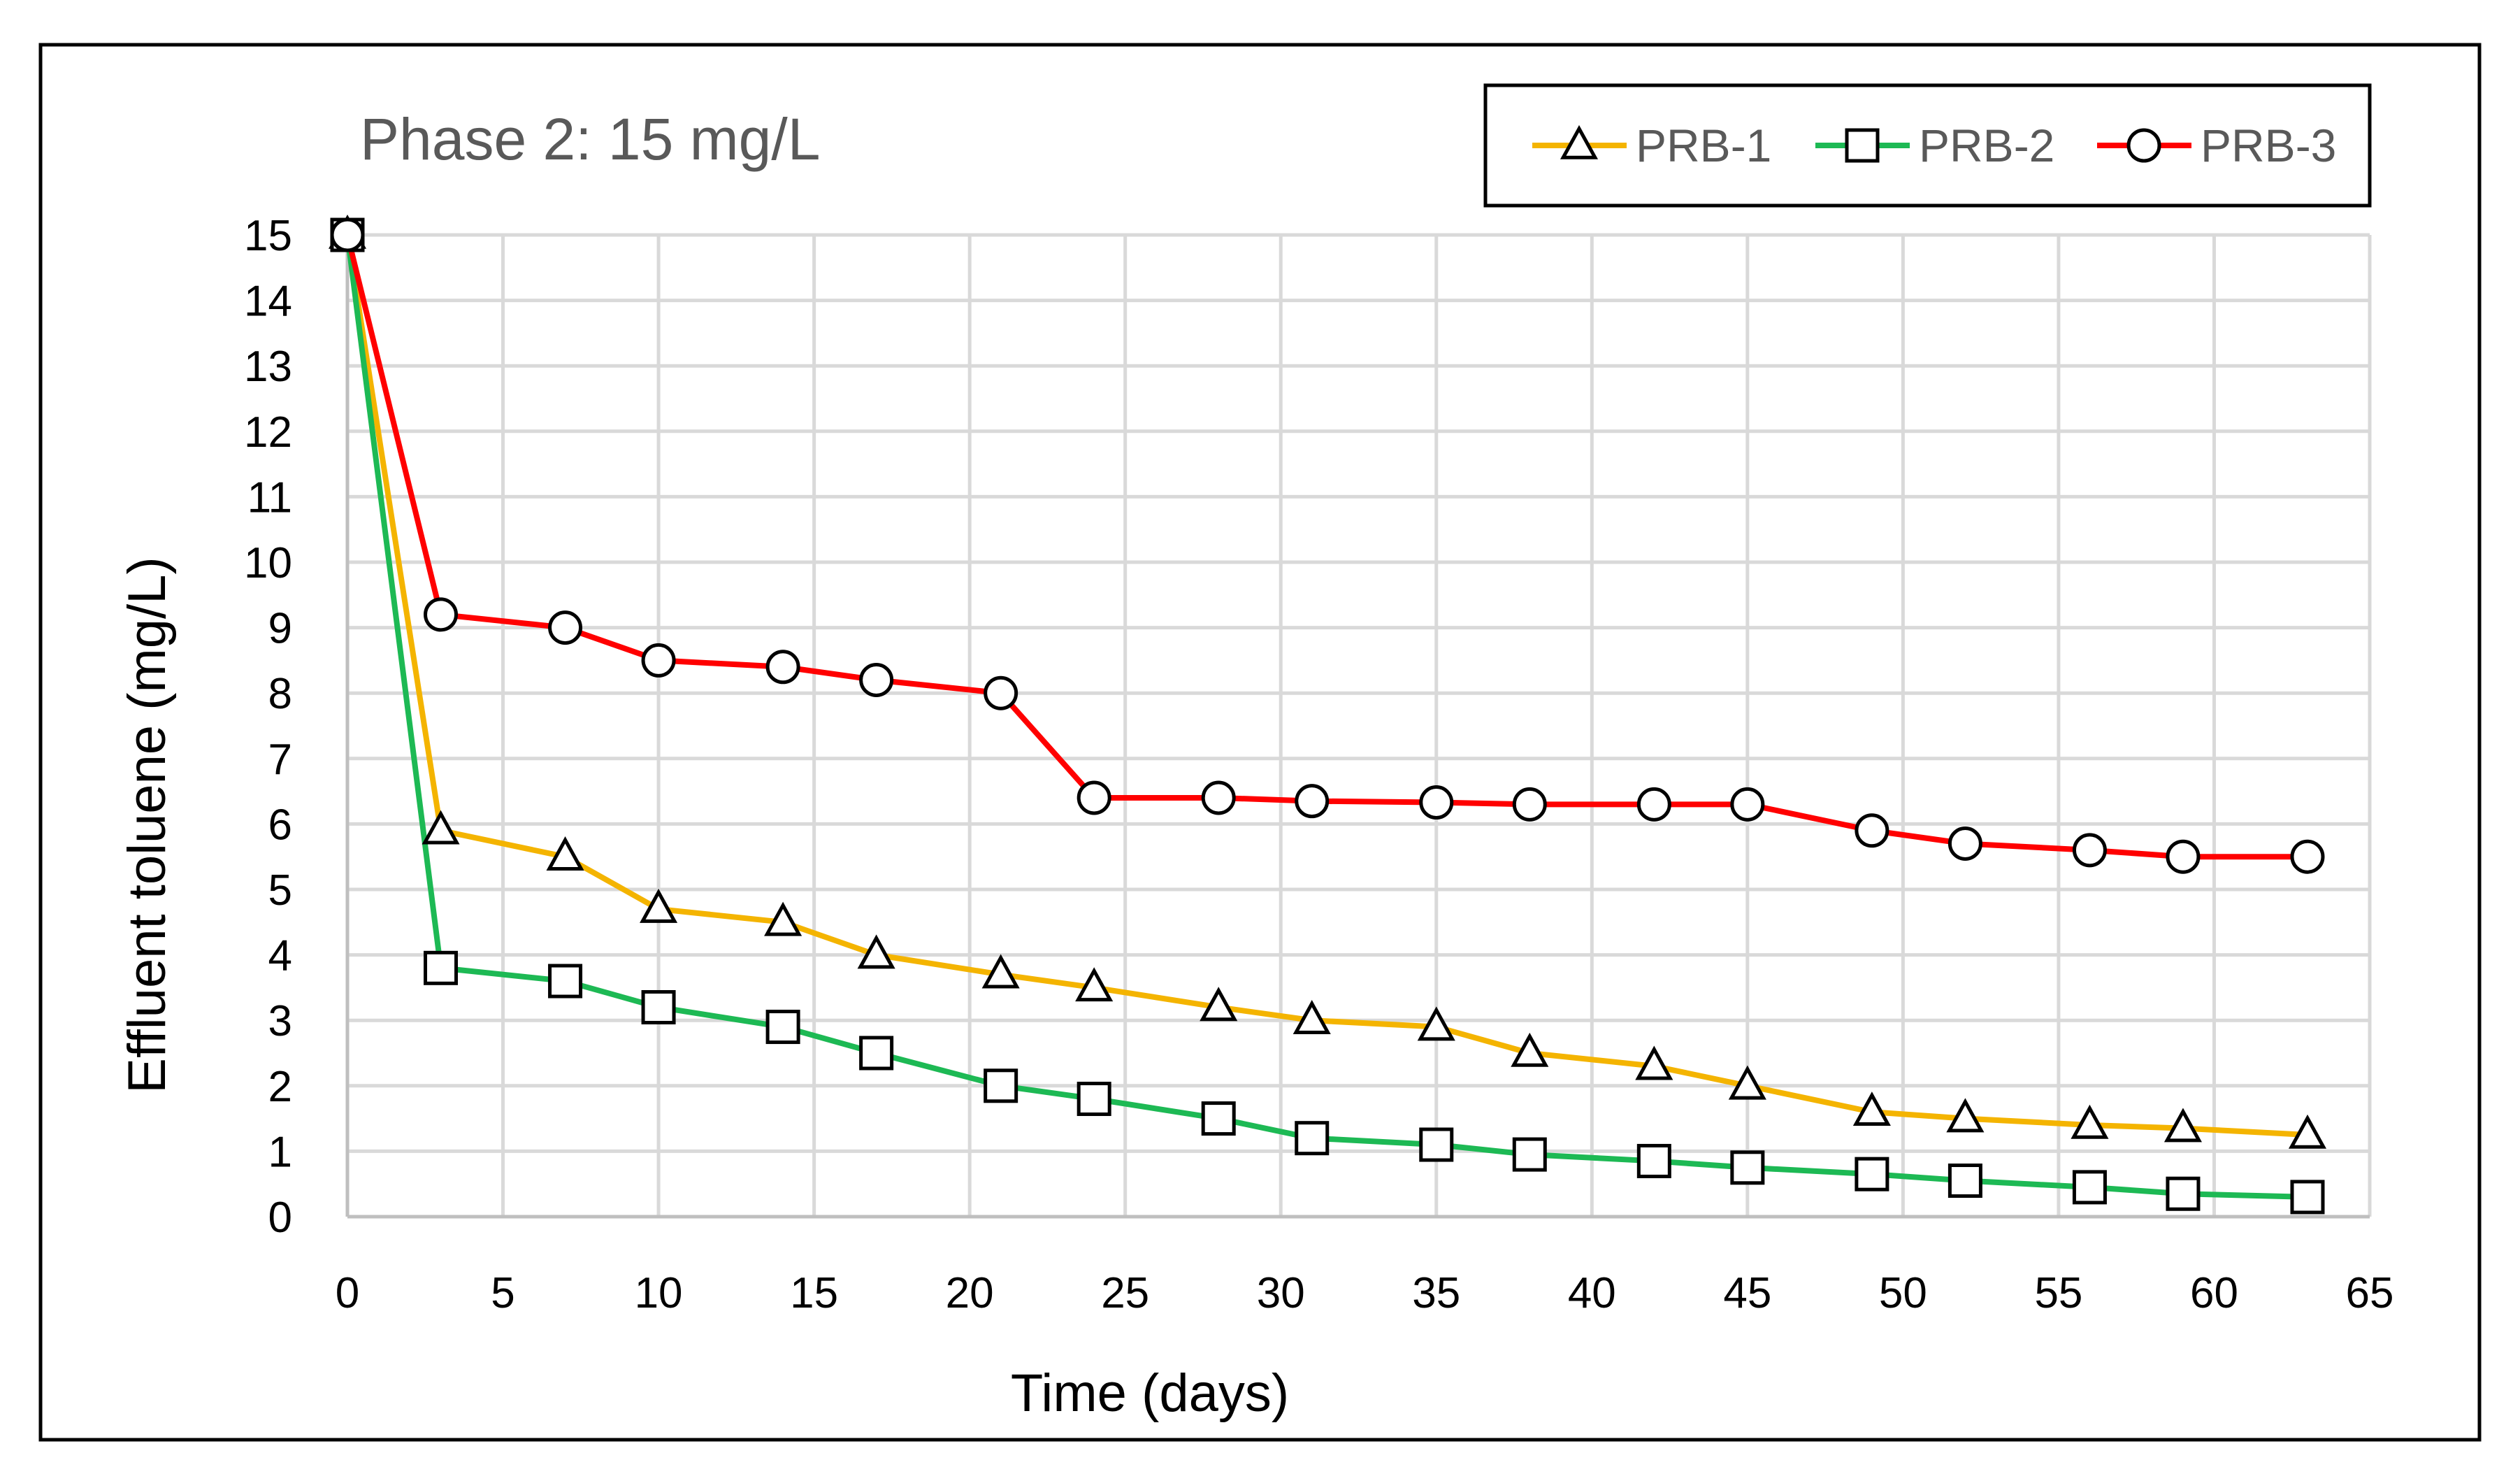 This screenshot has height=1467, width=2520. What do you see at coordinates (2370, 1293) in the screenshot?
I see `x-tick-label: 65` at bounding box center [2370, 1293].